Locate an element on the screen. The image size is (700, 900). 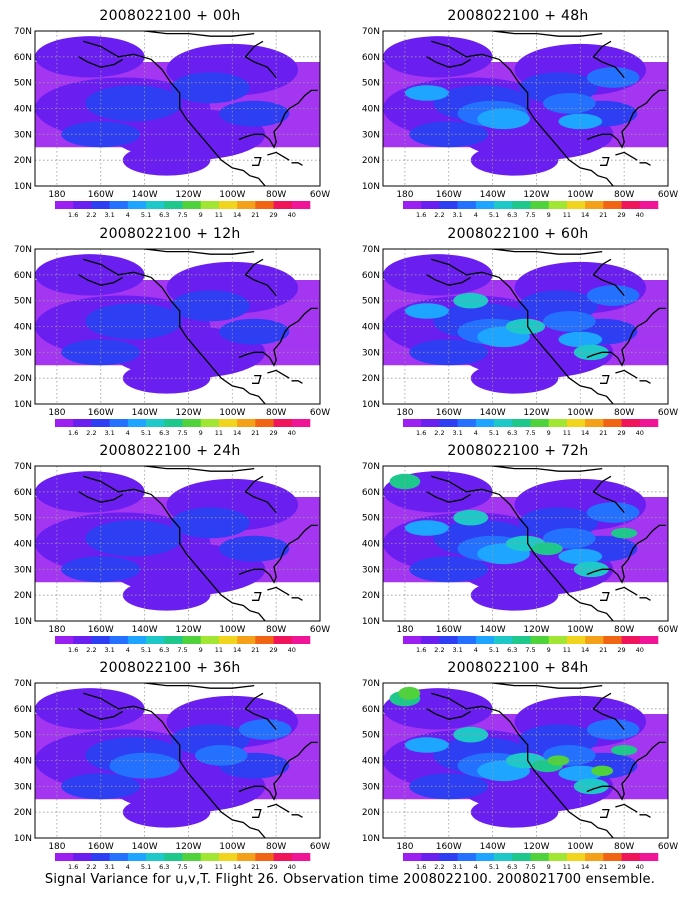
panel-title: 2008022100 + 60h is located at coordinates (518, 234).